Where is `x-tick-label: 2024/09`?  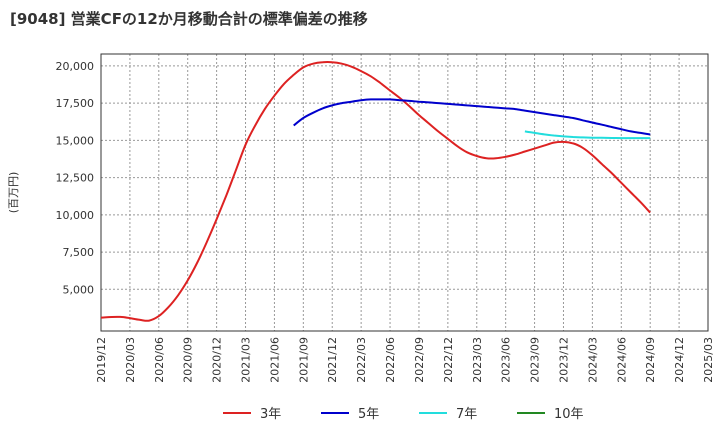 x-tick-label: 2024/09 is located at coordinates (650, 360).